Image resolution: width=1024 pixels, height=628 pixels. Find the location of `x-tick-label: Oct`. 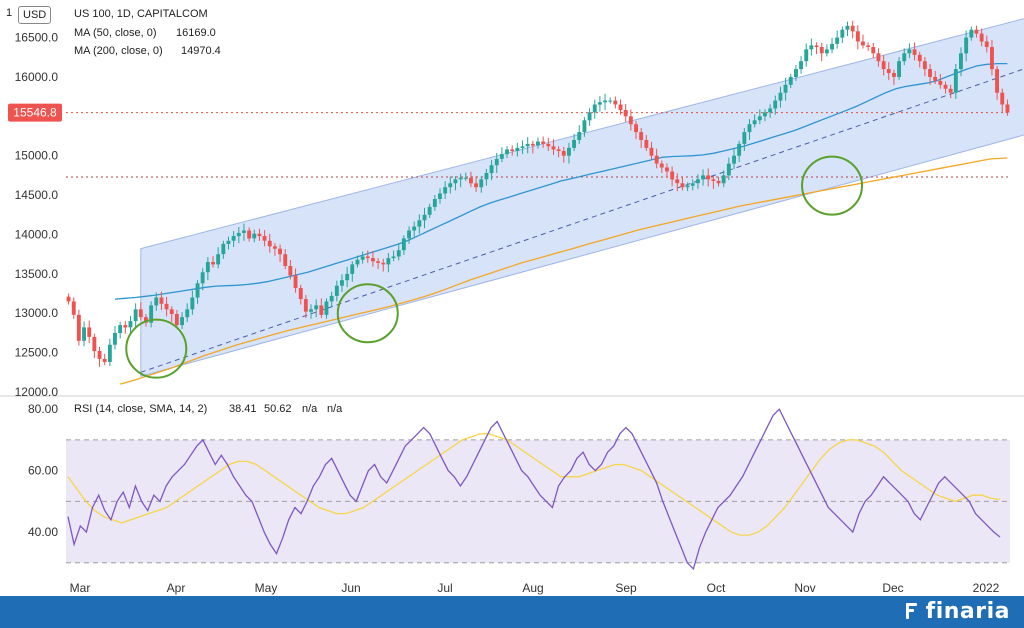

x-tick-label: Oct is located at coordinates (716, 588).